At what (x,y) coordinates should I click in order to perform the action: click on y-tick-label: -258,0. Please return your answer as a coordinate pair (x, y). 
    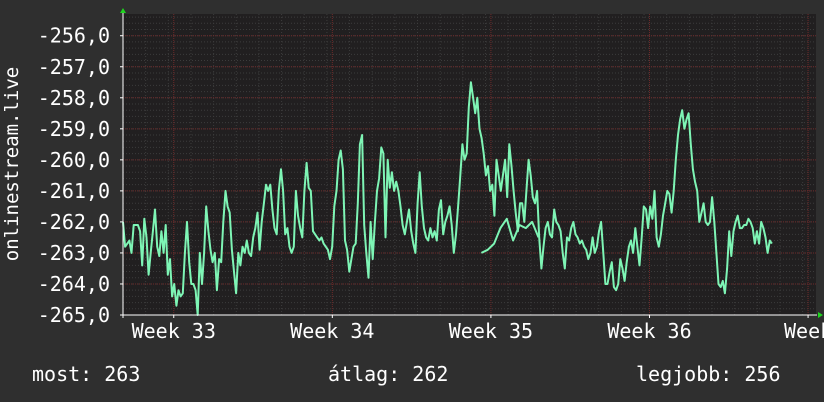
    Looking at the image, I should click on (74, 98).